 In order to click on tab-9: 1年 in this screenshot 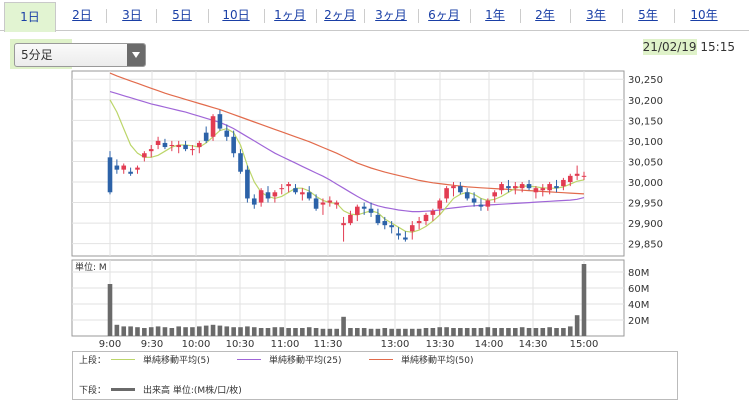, I will do `click(495, 15)`.